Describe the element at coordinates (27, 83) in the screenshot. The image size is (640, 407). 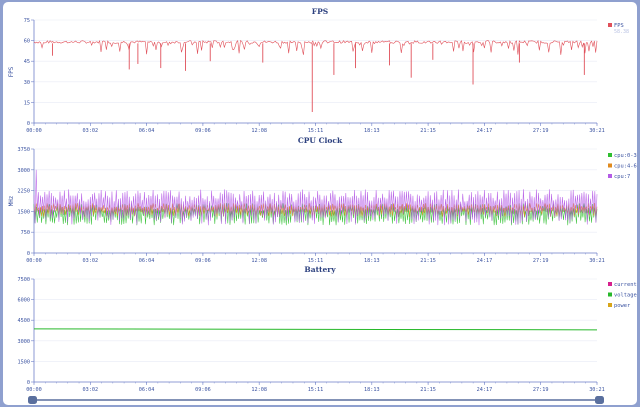
I see `y-tick-label: 30` at that location.